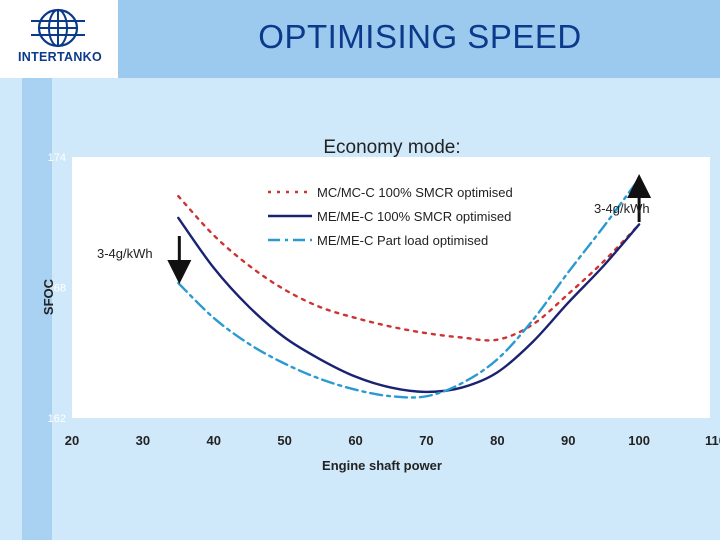  I want to click on x-axis-label: Engine shaft power, so click(382, 465).